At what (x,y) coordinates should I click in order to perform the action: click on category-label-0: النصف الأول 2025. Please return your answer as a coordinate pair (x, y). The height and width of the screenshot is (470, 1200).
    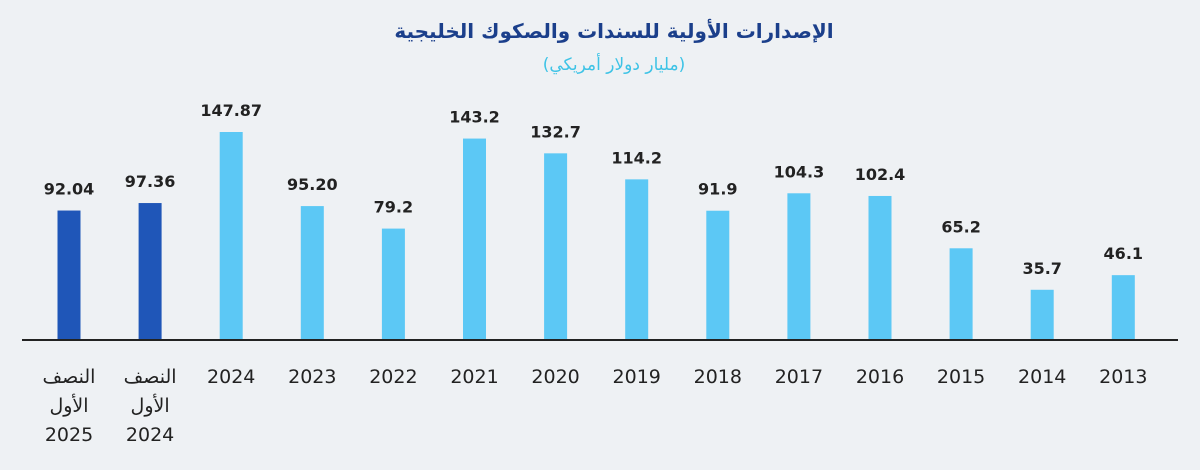
    Looking at the image, I should click on (69, 406).